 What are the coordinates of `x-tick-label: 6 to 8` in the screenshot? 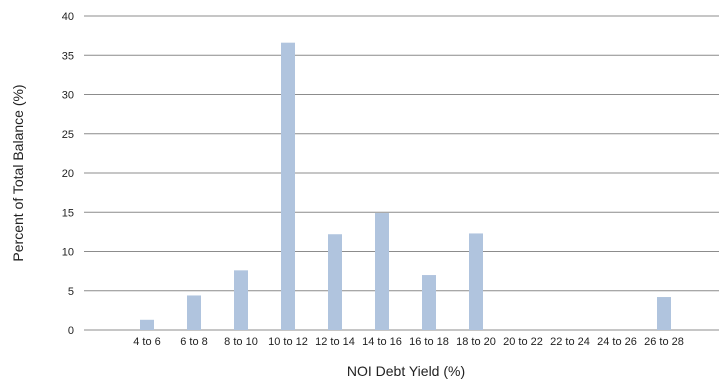 It's located at (194, 342).